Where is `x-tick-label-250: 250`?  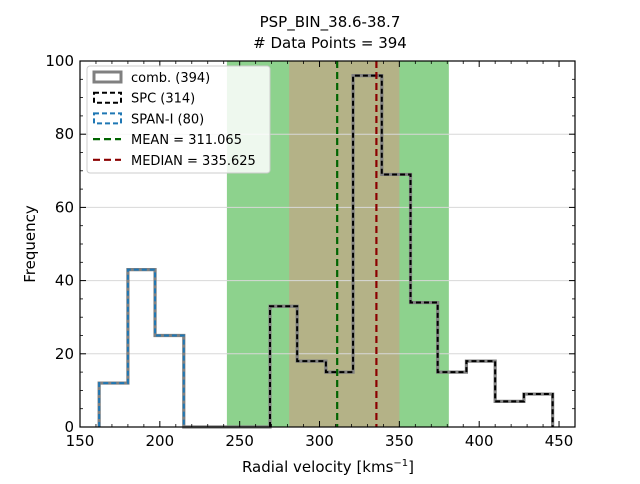
x-tick-label-250: 250 is located at coordinates (239, 441).